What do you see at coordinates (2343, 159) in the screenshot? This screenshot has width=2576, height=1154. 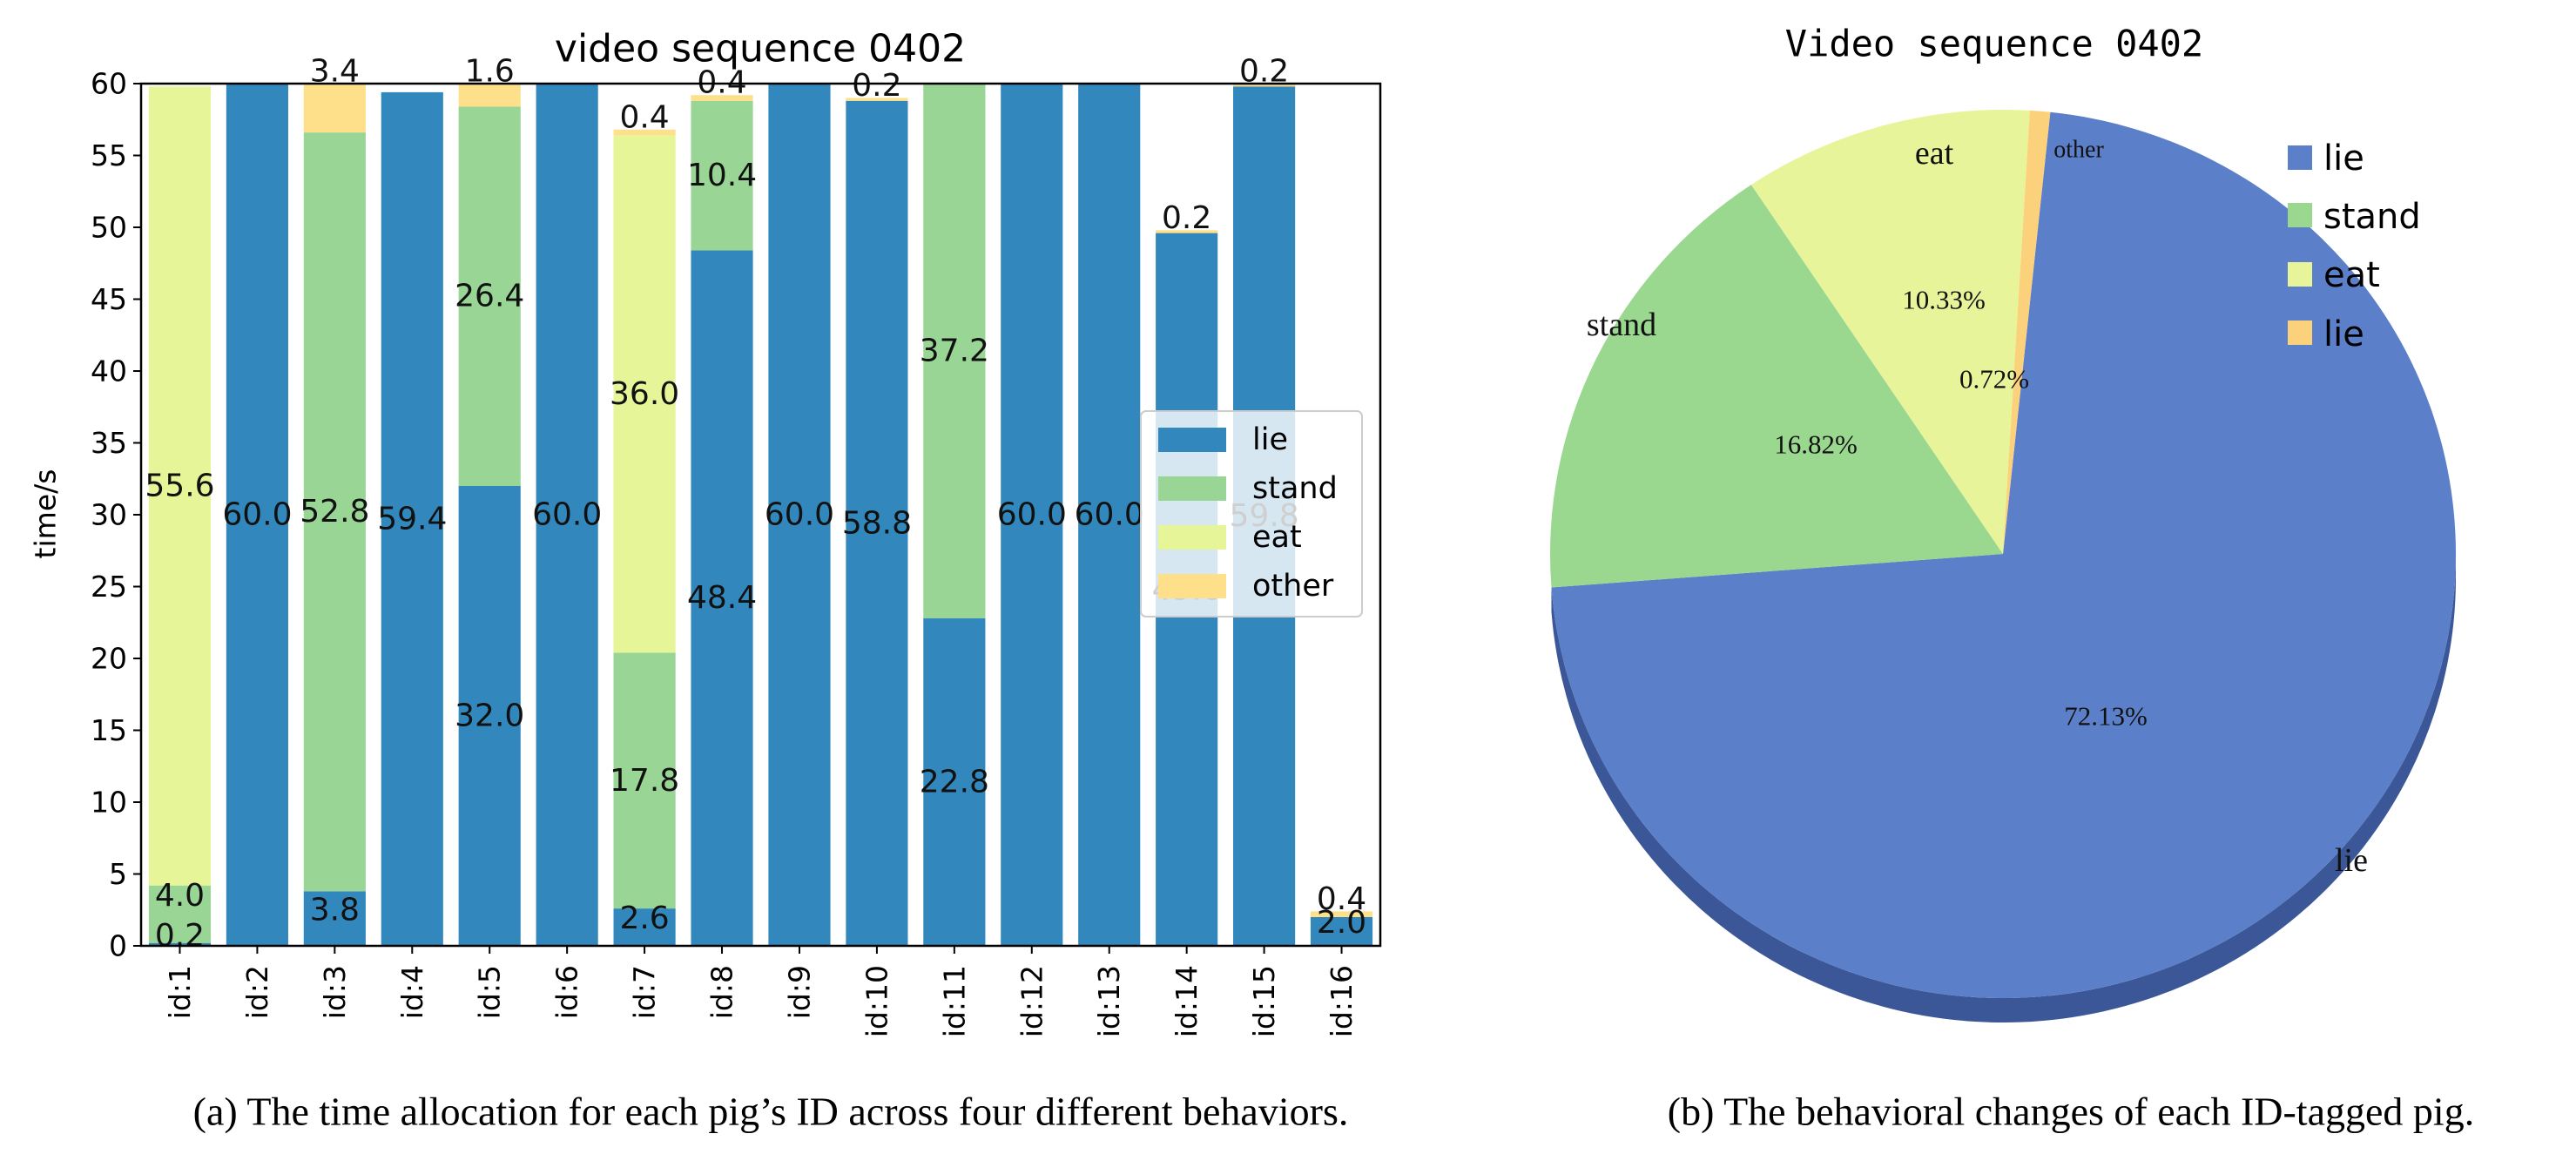 I see `pie-legend-label-lie: lie` at bounding box center [2343, 159].